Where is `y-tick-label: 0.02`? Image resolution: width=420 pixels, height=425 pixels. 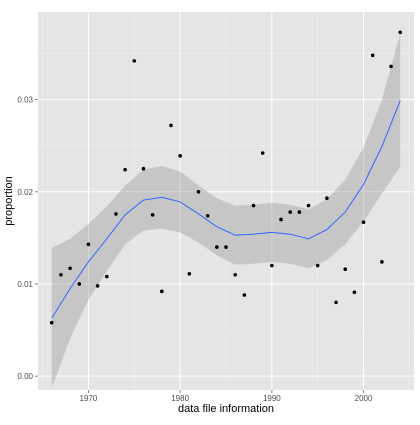
y-tick-label: 0.02 is located at coordinates (25, 192).